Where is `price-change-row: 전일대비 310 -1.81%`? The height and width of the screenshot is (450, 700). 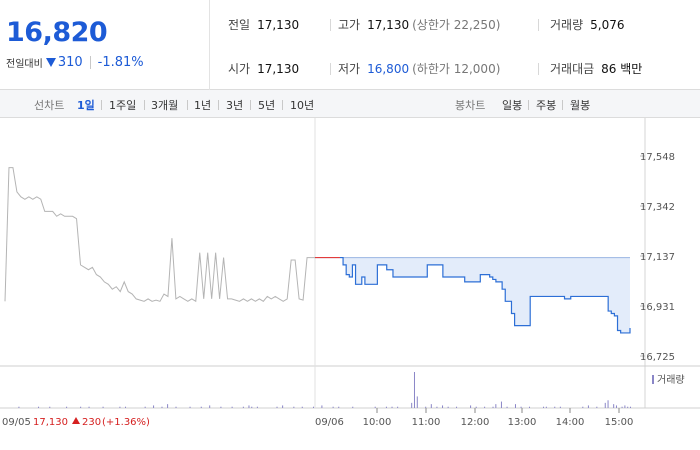
price-change-row: 전일대비 310 -1.81% is located at coordinates (75, 62).